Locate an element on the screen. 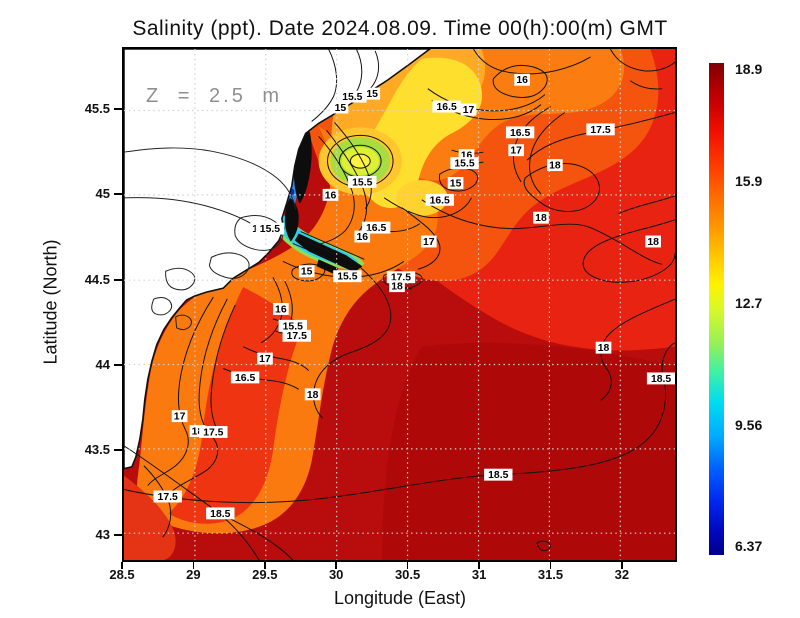 The width and height of the screenshot is (800, 618). y-tick-label: 44.5 is located at coordinates (97, 279).